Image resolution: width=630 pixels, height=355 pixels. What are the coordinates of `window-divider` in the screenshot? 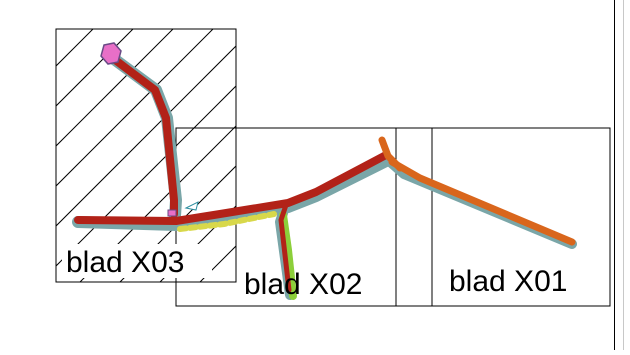 It's located at (614, 175).